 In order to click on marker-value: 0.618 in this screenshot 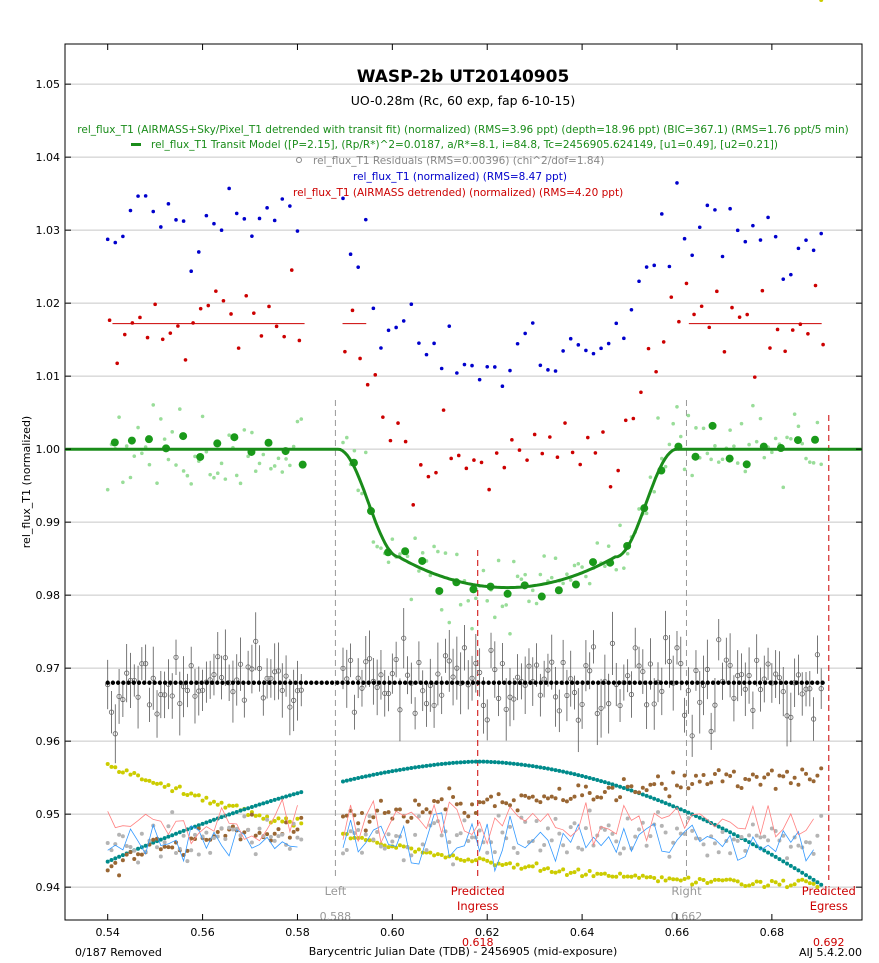, I will do `click(478, 942)`.